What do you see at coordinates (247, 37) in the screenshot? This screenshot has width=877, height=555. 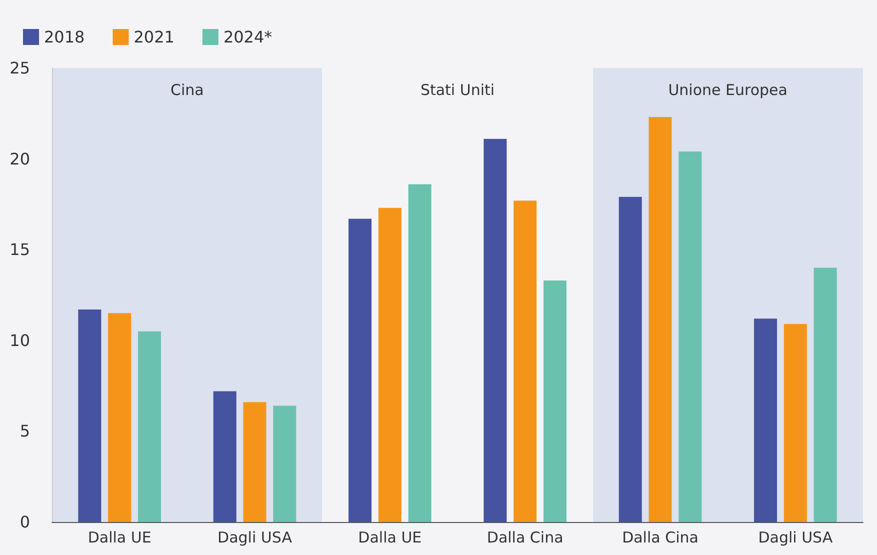 I see `legend-label: 2024*` at bounding box center [247, 37].